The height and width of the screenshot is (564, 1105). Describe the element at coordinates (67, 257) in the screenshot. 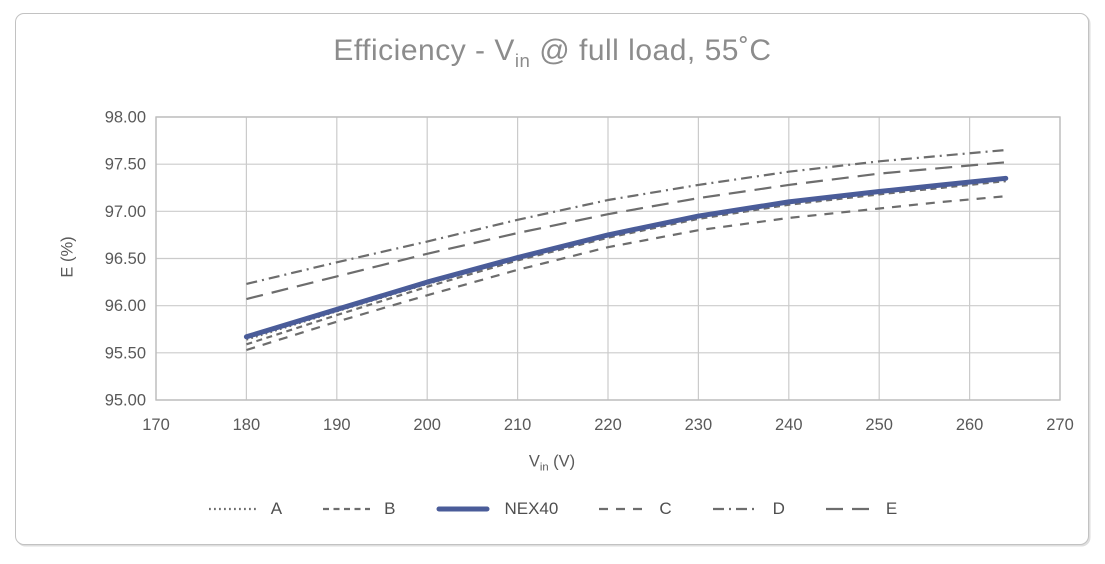

I see `y-axis-title: E (%)` at that location.